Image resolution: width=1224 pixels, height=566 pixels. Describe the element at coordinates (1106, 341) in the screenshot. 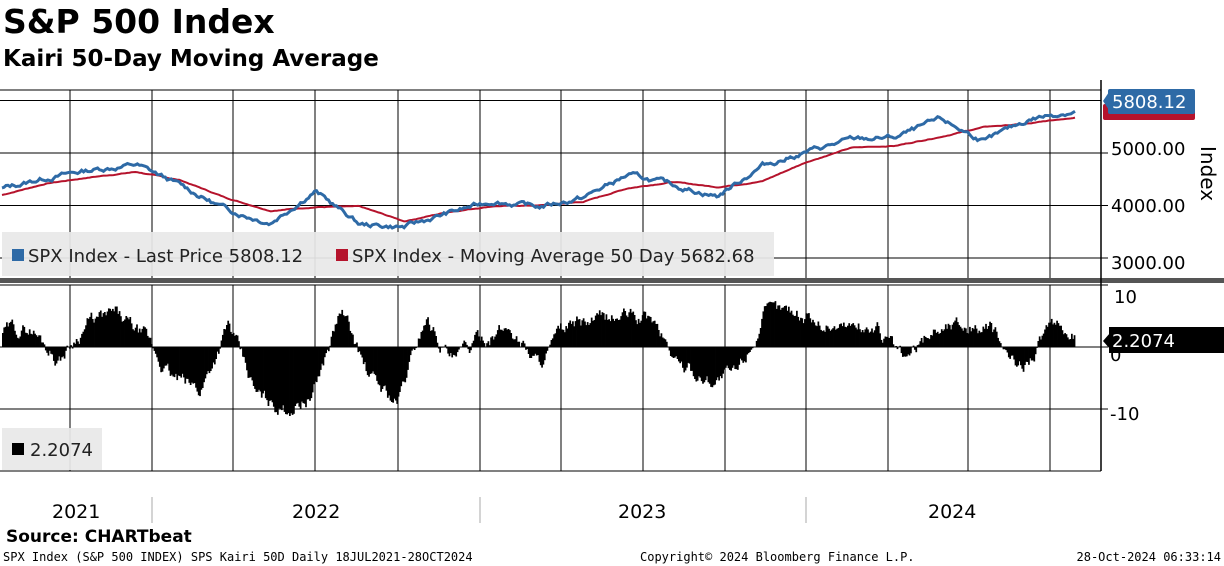

I see `kairi-last-tag-arrow` at that location.